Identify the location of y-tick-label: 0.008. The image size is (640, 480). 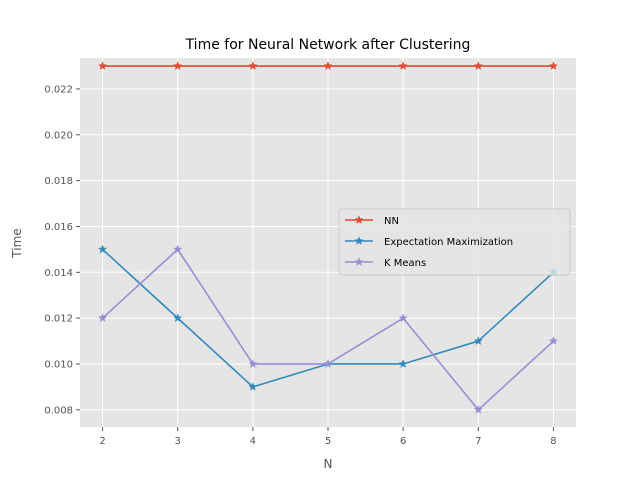
(58, 410).